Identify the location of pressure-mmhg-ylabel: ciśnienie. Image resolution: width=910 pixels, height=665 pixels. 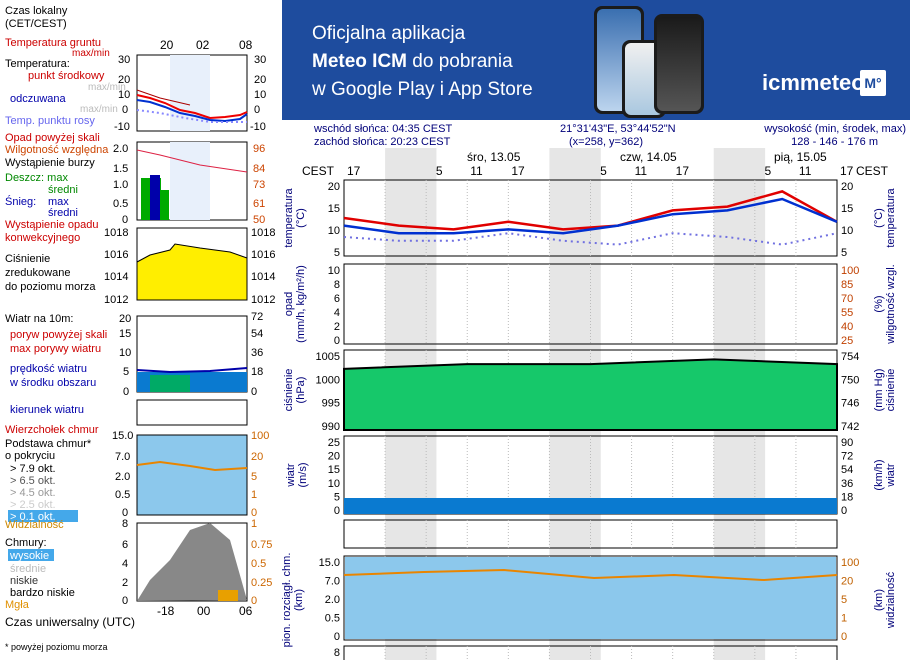
(891, 390).